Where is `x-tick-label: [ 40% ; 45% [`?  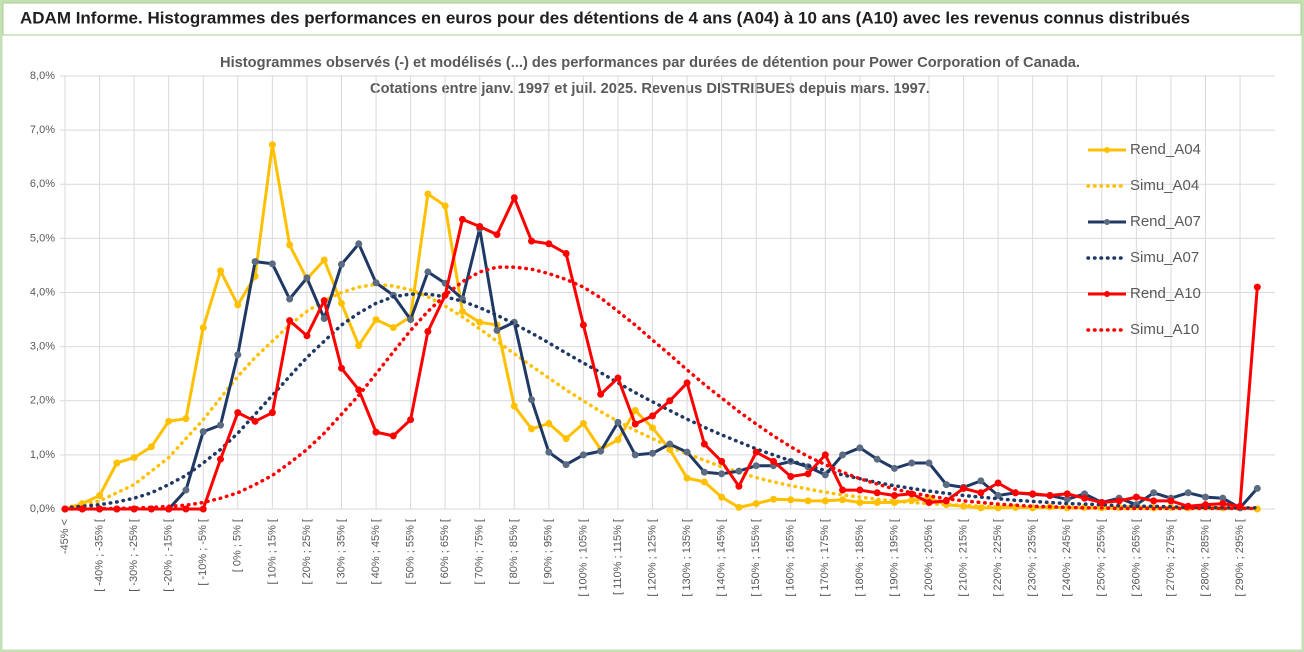
x-tick-label: [ 40% ; 45% [ is located at coordinates (376, 551).